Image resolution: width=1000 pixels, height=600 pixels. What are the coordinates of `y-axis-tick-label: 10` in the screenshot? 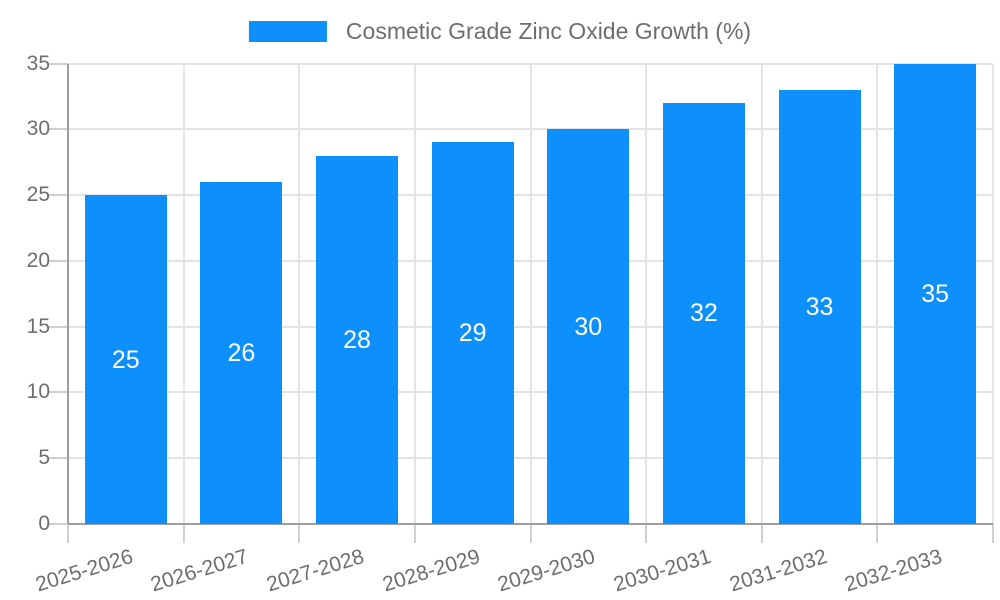 It's located at (38, 392).